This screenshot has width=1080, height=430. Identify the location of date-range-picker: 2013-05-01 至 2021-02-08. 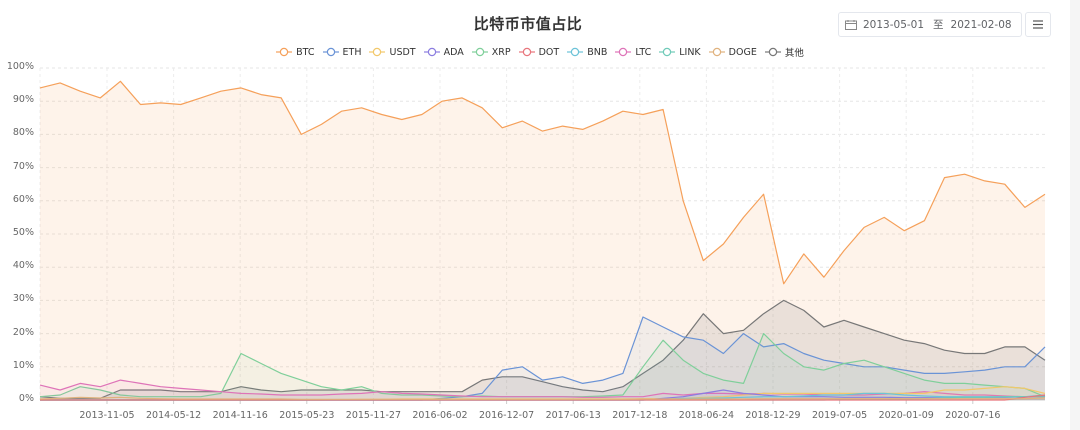
(930, 24).